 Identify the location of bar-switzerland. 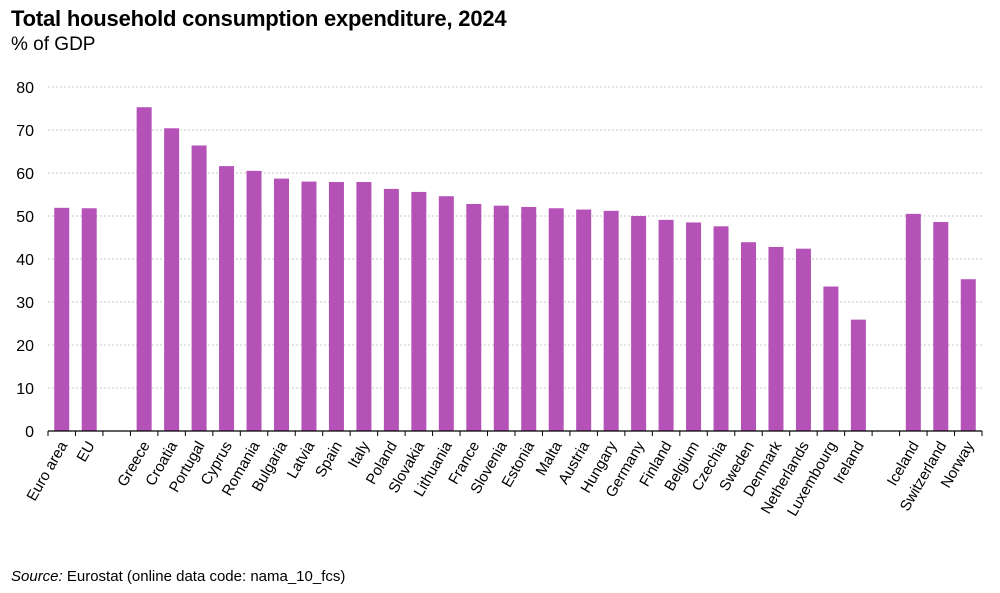
(941, 326).